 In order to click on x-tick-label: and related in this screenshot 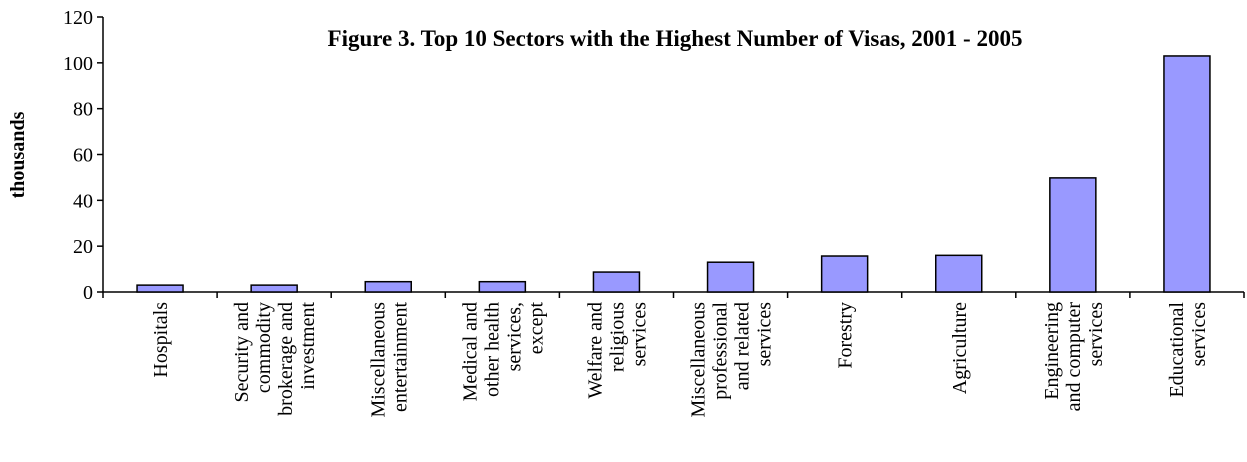, I will do `click(743, 346)`.